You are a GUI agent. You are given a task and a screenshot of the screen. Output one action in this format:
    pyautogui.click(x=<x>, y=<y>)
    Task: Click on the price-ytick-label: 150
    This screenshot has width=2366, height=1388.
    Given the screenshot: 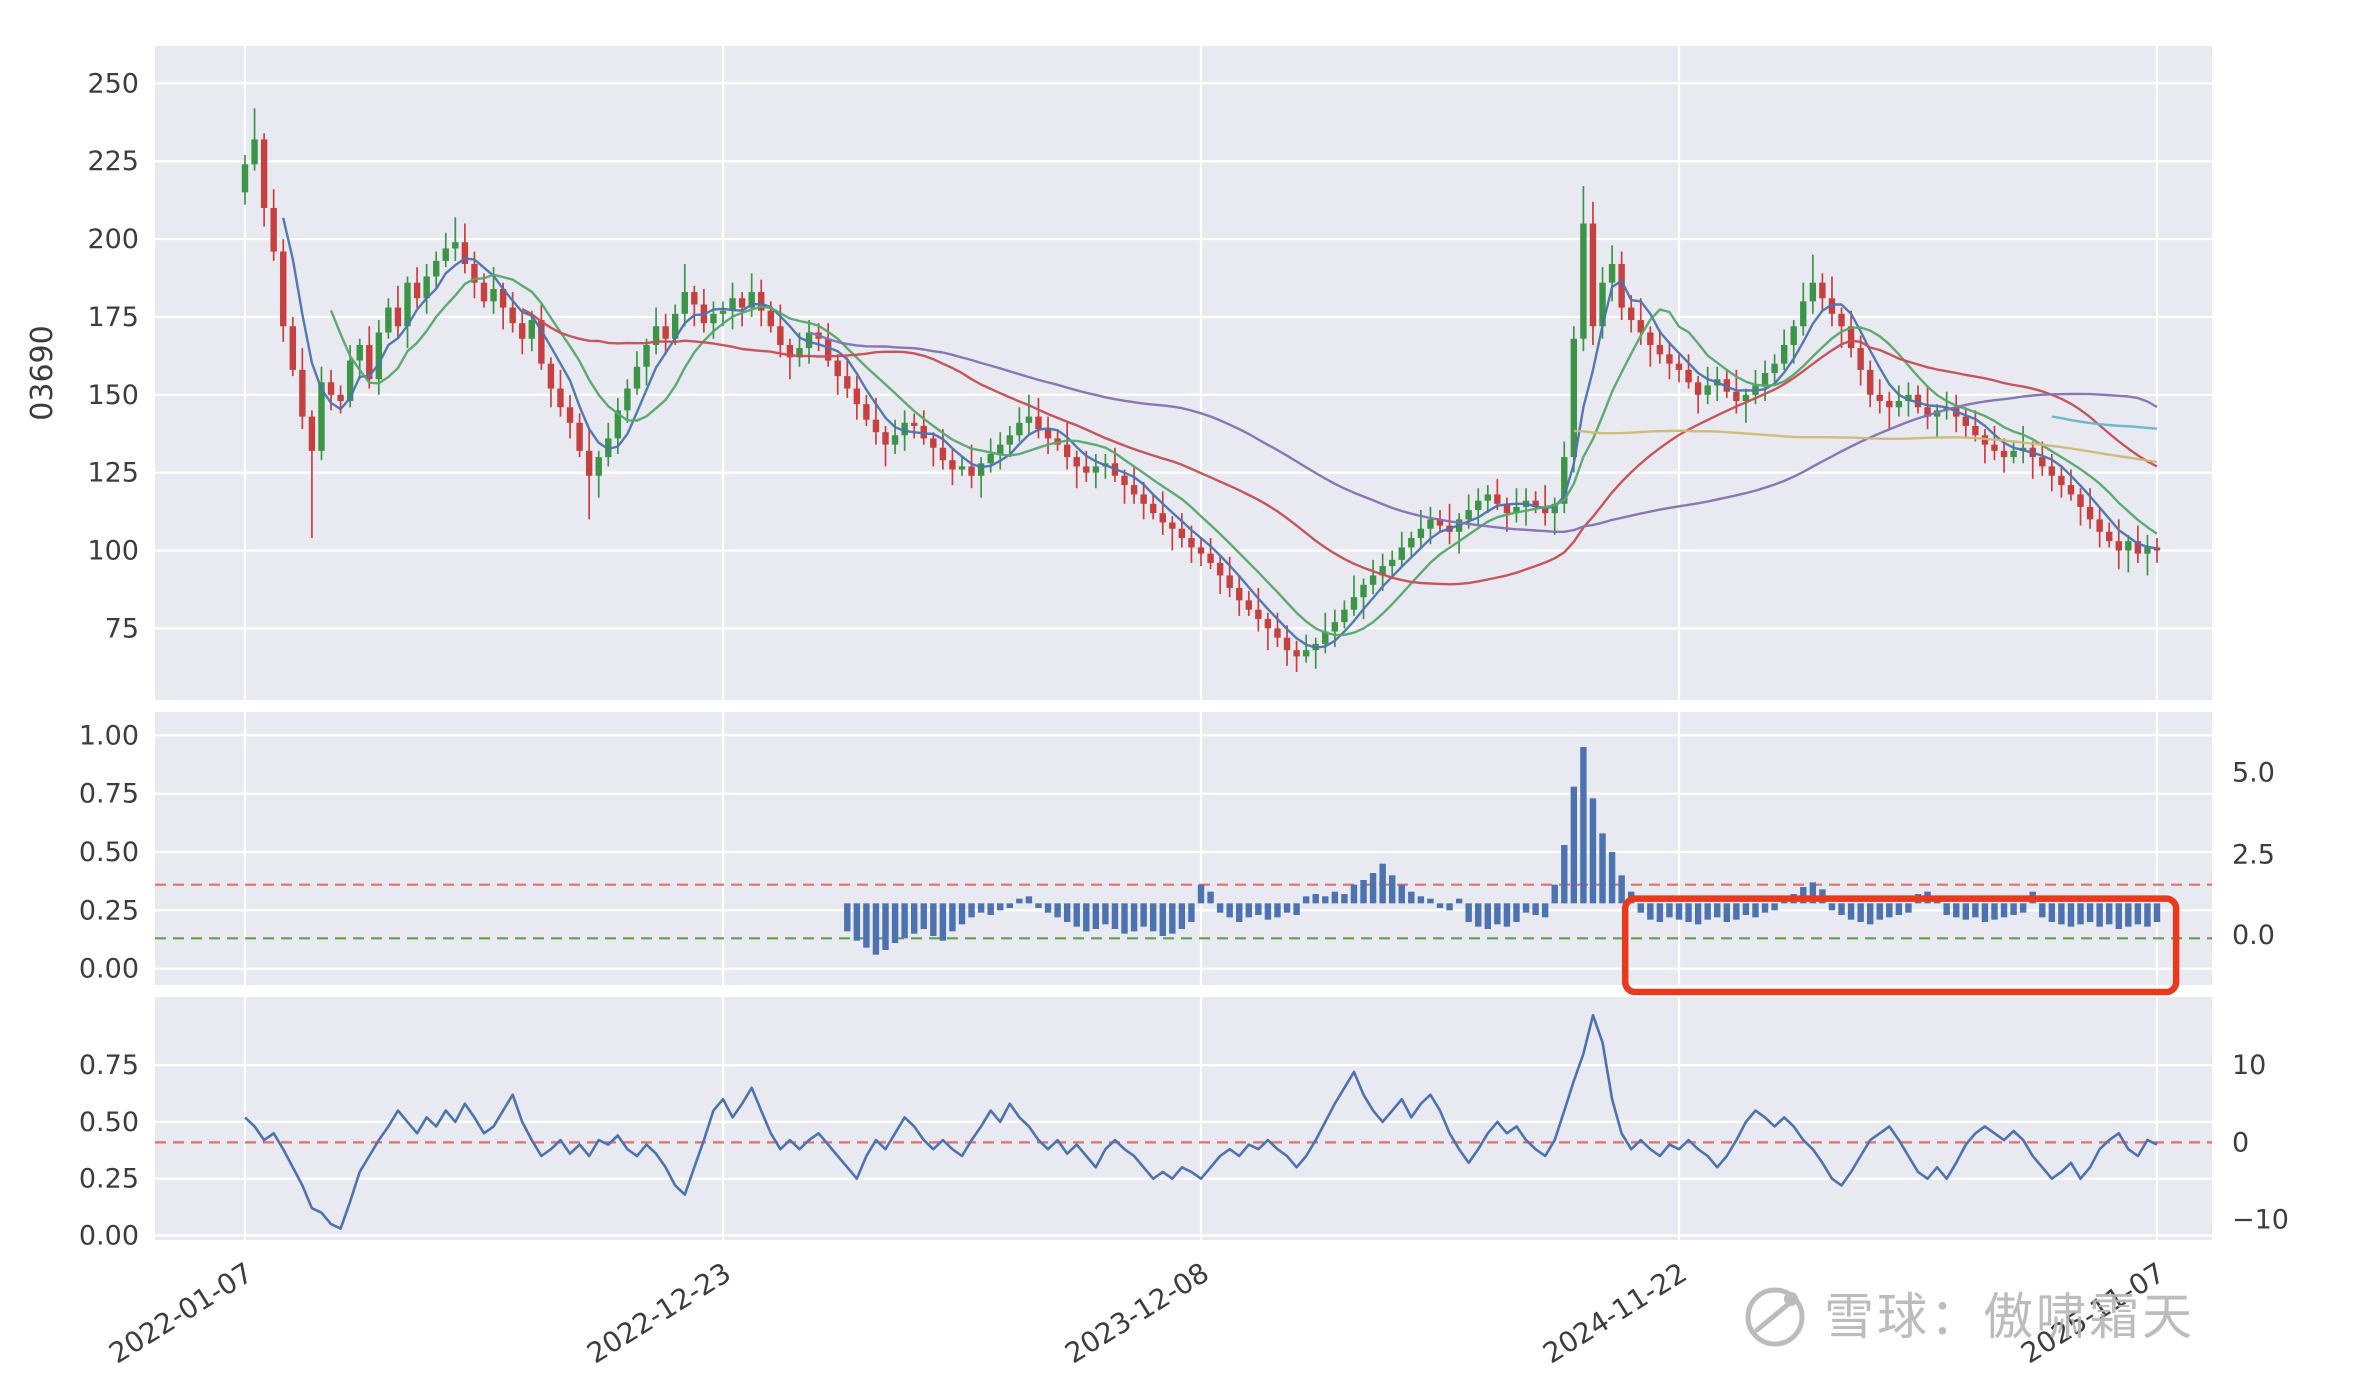 What is the action you would take?
    pyautogui.click(x=113, y=395)
    